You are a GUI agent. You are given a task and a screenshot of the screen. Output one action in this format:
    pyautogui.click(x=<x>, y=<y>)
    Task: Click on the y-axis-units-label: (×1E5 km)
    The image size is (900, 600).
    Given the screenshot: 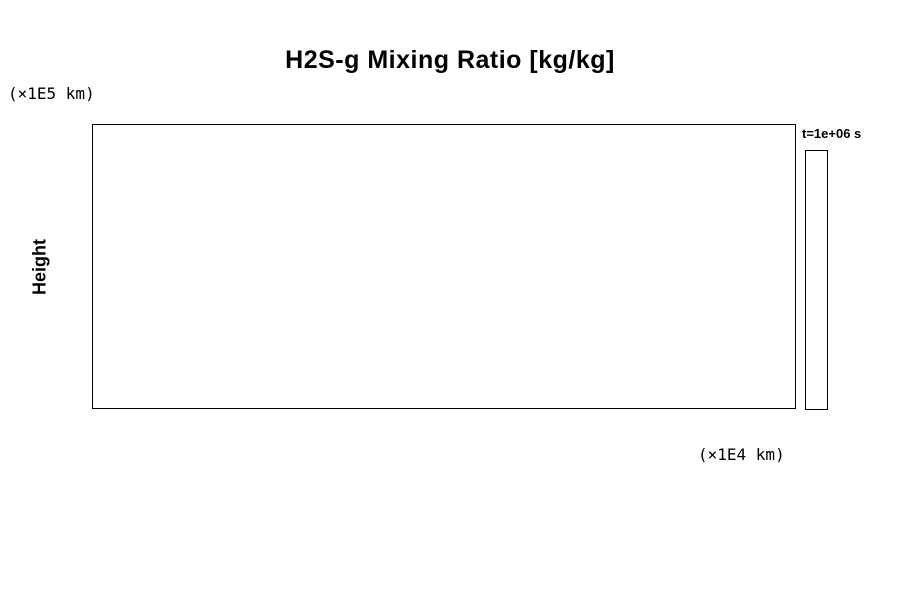 What is the action you would take?
    pyautogui.click(x=51, y=93)
    